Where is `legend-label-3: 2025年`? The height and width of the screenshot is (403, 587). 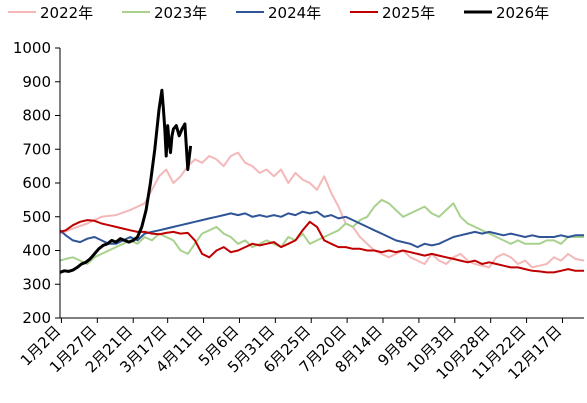 legend-label-3: 2025年 is located at coordinates (408, 13).